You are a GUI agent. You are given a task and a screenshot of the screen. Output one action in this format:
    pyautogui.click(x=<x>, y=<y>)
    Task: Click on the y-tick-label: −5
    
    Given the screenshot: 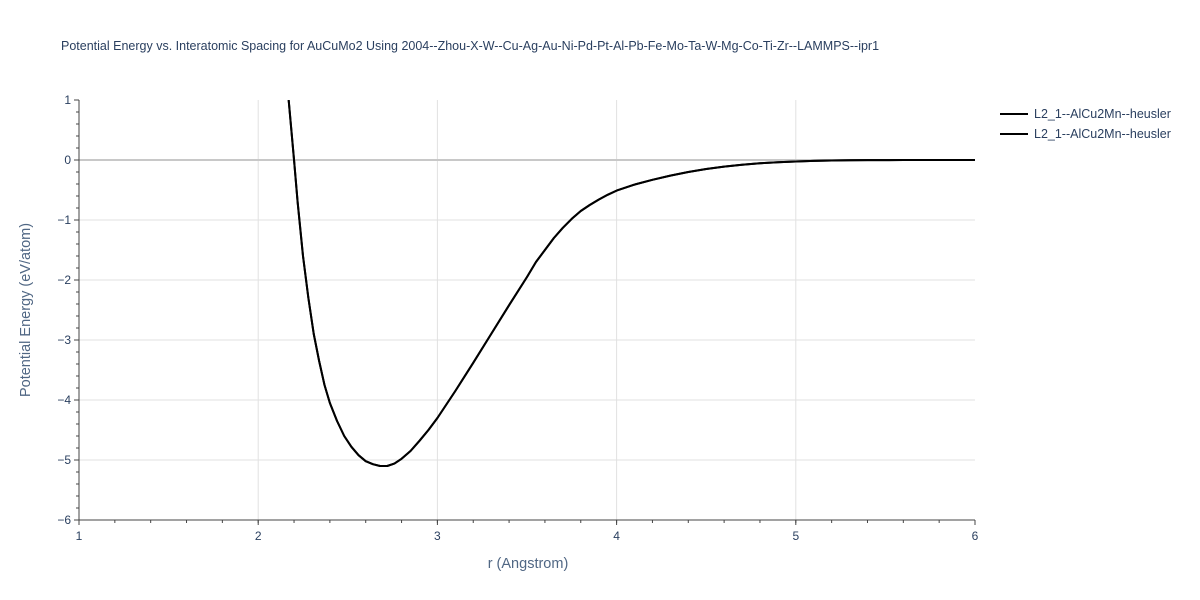 What is the action you would take?
    pyautogui.click(x=64, y=460)
    